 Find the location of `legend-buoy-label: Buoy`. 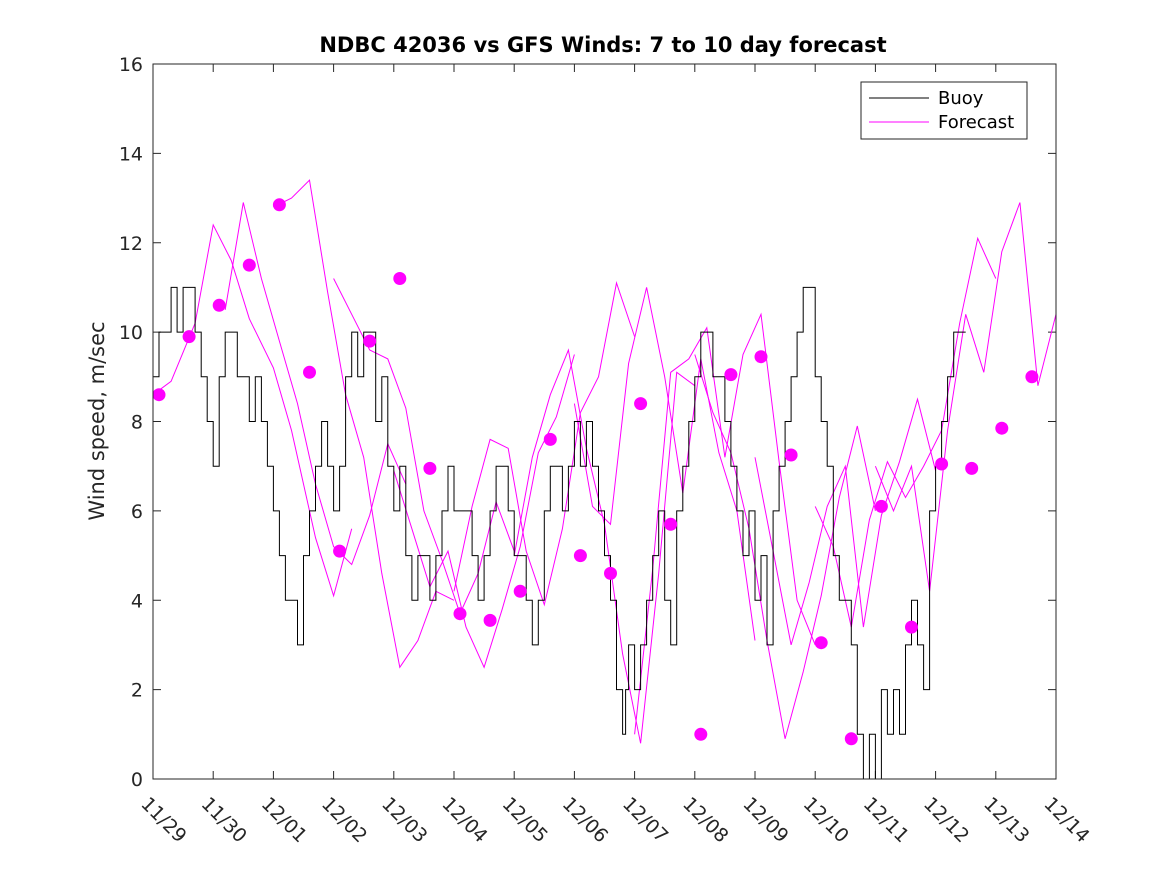

legend-buoy-label: Buoy is located at coordinates (961, 98).